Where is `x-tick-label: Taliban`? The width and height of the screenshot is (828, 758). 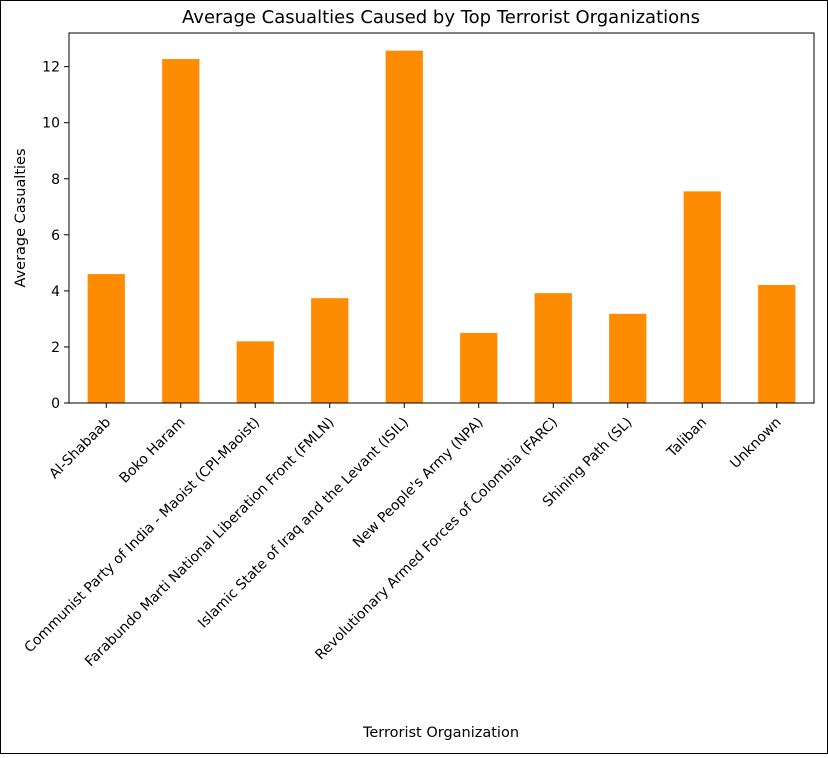
x-tick-label: Taliban is located at coordinates (686, 438).